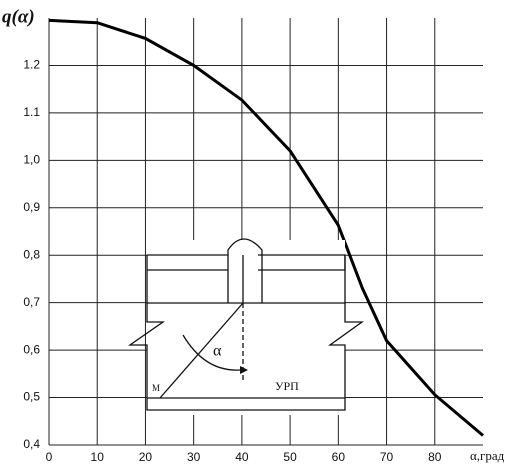  What do you see at coordinates (49, 457) in the screenshot?
I see `x-tick-label: 0` at bounding box center [49, 457].